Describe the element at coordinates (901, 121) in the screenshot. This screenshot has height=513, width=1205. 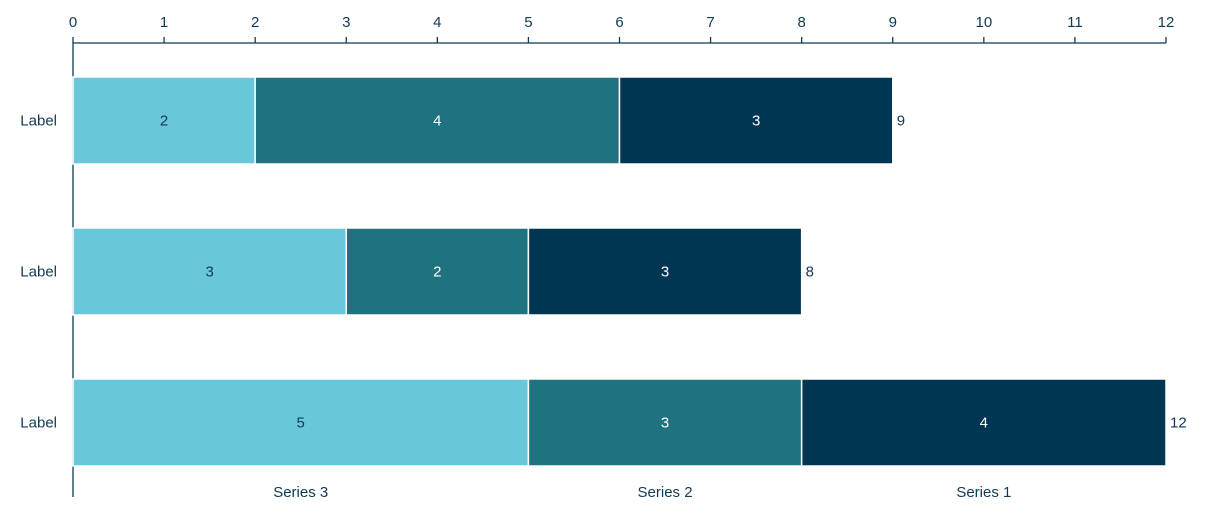
I see `total-value-label: 9` at that location.